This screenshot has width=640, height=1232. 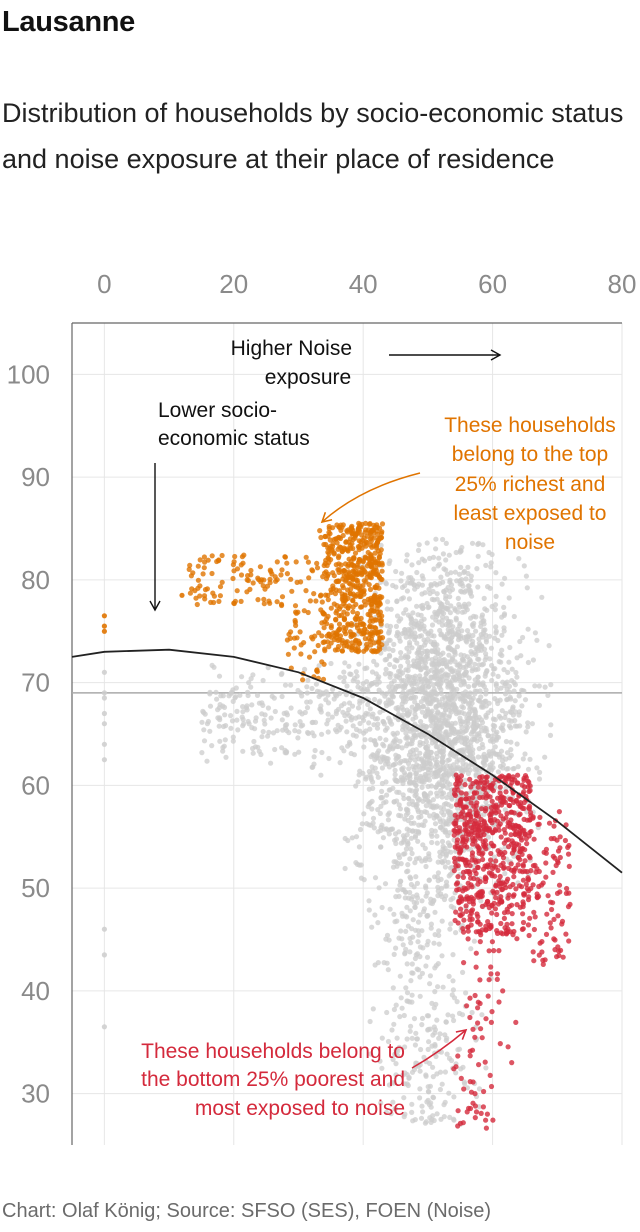 I want to click on y-tick-label: 50, so click(x=35, y=888).